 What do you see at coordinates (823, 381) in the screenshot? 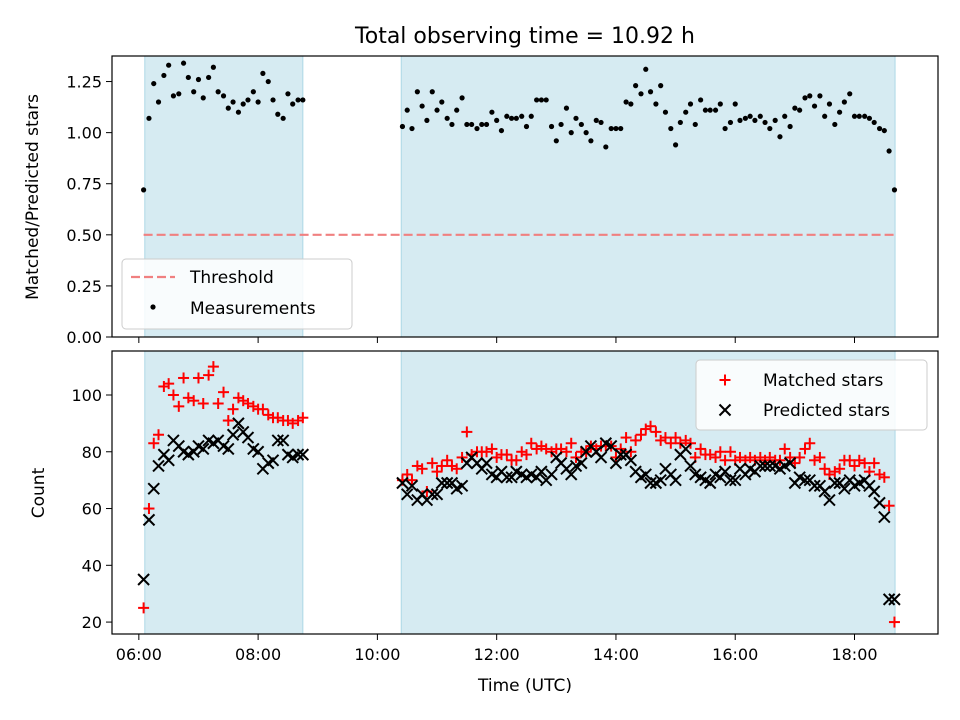
I see `legend-matched-label: Matched stars` at bounding box center [823, 381].